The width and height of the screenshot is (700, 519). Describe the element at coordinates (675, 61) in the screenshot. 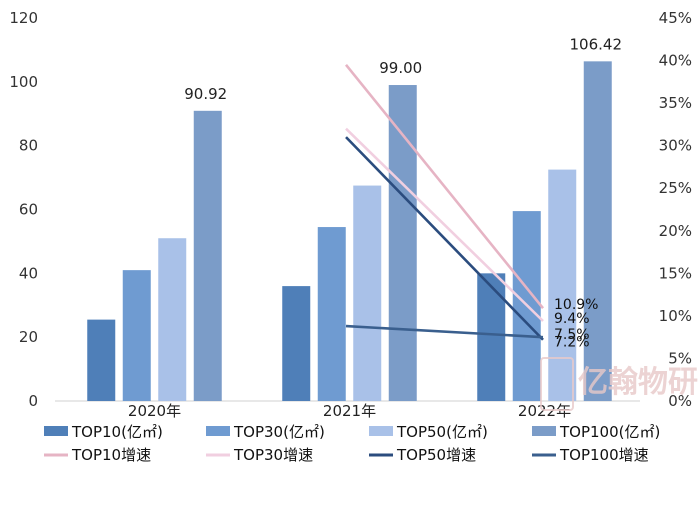

I see `y-right-tick-label: 40%` at that location.